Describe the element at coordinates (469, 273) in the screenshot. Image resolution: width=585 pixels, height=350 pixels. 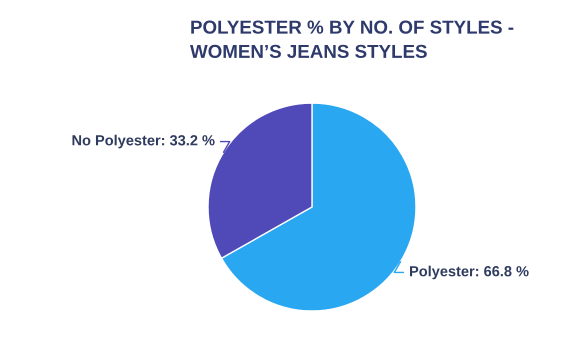
I see `slice-label: Polyester: 66.8 %` at that location.